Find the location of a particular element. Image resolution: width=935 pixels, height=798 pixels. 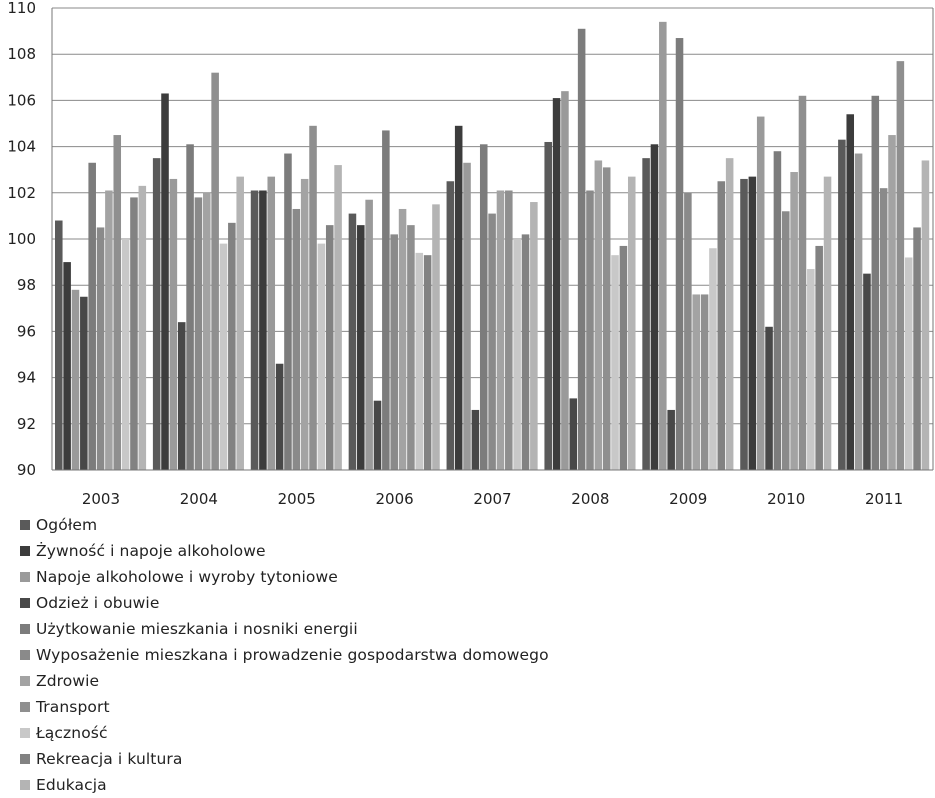

y-tick-label: 110 is located at coordinates (21, 8).